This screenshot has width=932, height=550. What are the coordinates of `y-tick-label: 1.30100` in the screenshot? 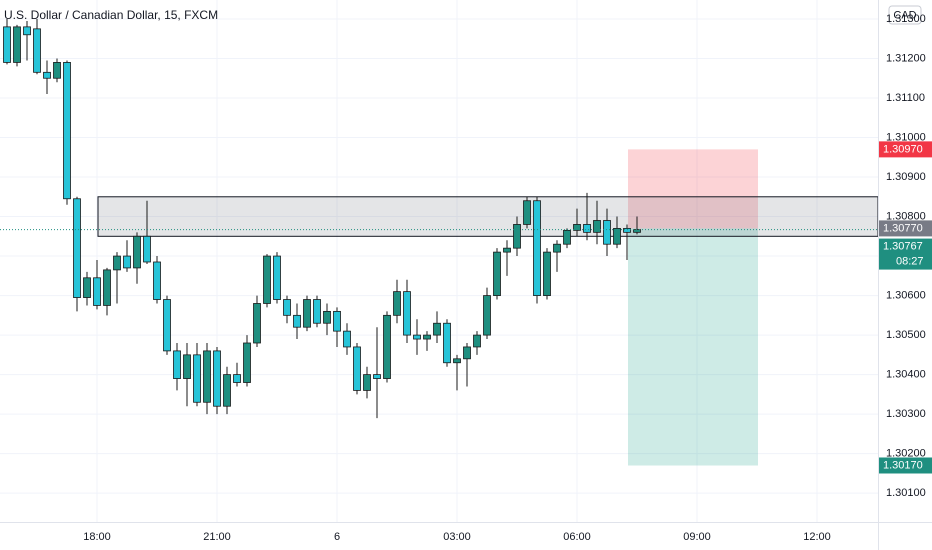 It's located at (906, 493).